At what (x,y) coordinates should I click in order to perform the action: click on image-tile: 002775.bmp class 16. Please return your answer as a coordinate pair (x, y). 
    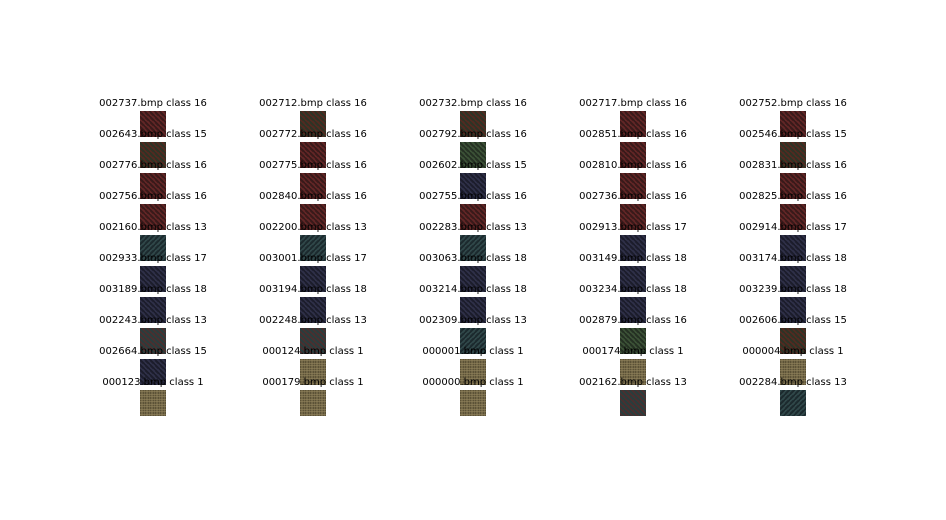
    Looking at the image, I should click on (313, 179).